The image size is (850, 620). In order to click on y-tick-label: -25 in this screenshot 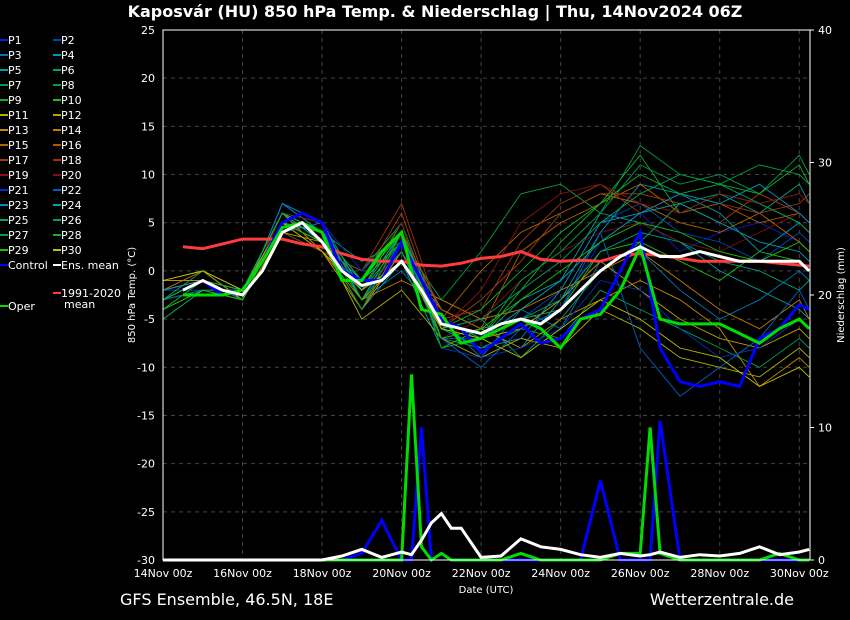, I will do `click(146, 512)`.